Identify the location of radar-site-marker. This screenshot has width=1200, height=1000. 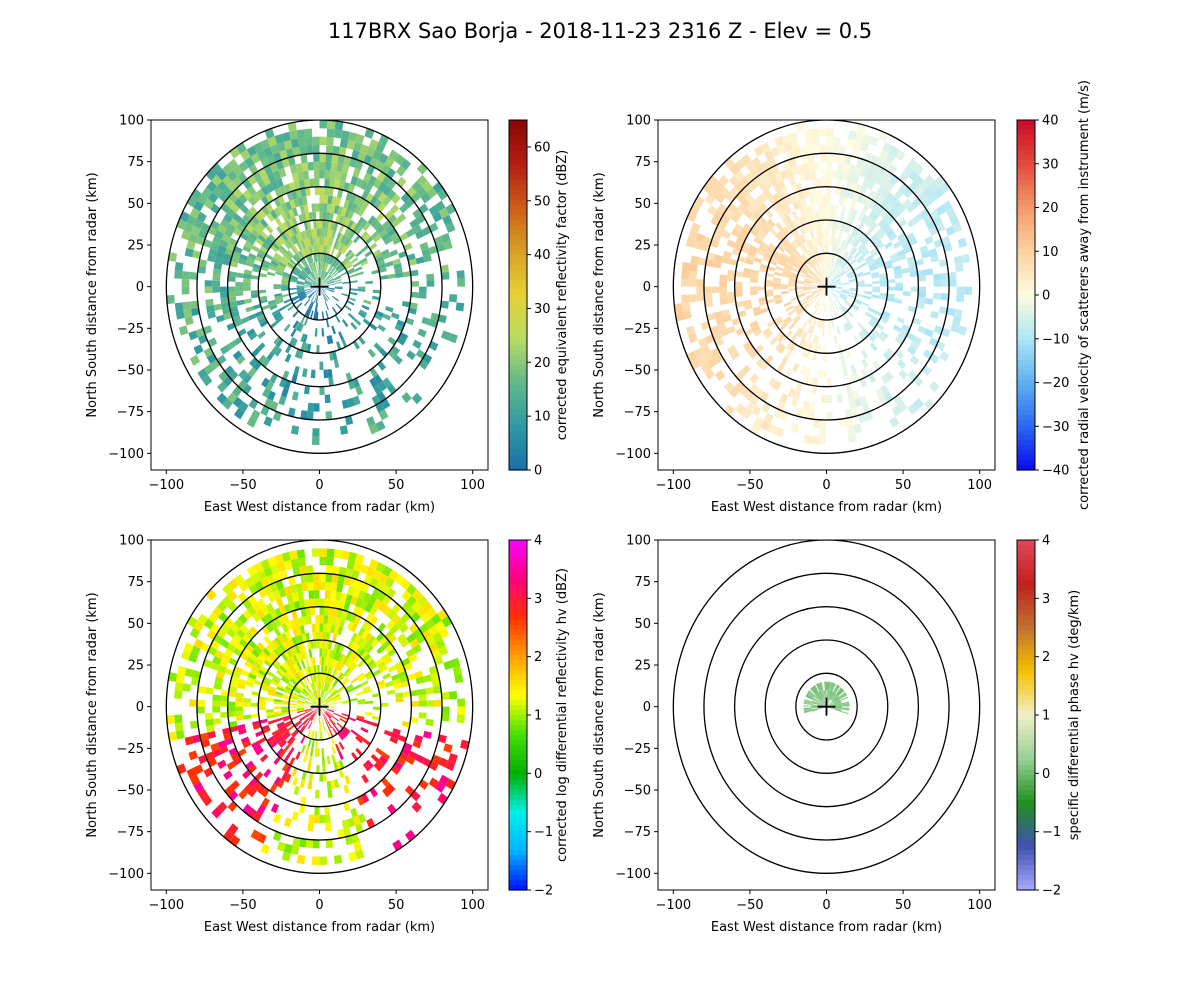
(826, 706).